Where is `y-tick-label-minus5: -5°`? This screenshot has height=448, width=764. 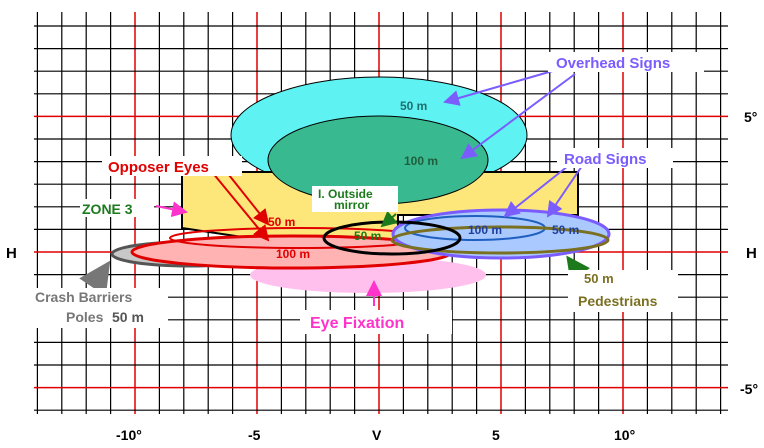
y-tick-label-minus5: -5° is located at coordinates (749, 389).